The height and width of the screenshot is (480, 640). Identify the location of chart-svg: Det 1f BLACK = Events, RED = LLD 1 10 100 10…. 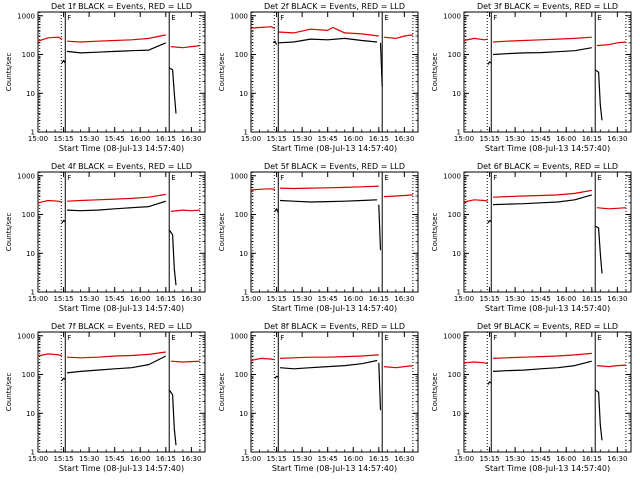
(105, 77).